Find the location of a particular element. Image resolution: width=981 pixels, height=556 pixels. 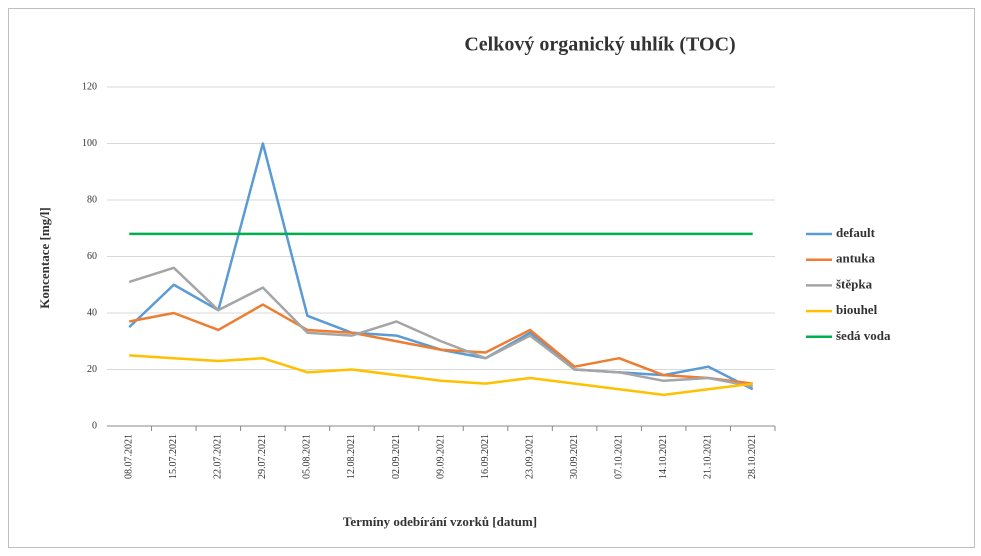

y-tick-label: 120 is located at coordinates (89, 86).